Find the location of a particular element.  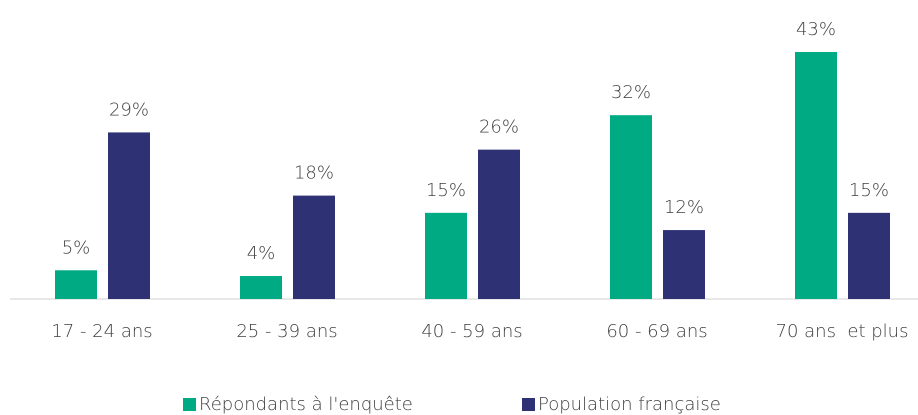

data-label: 26% is located at coordinates (499, 127).